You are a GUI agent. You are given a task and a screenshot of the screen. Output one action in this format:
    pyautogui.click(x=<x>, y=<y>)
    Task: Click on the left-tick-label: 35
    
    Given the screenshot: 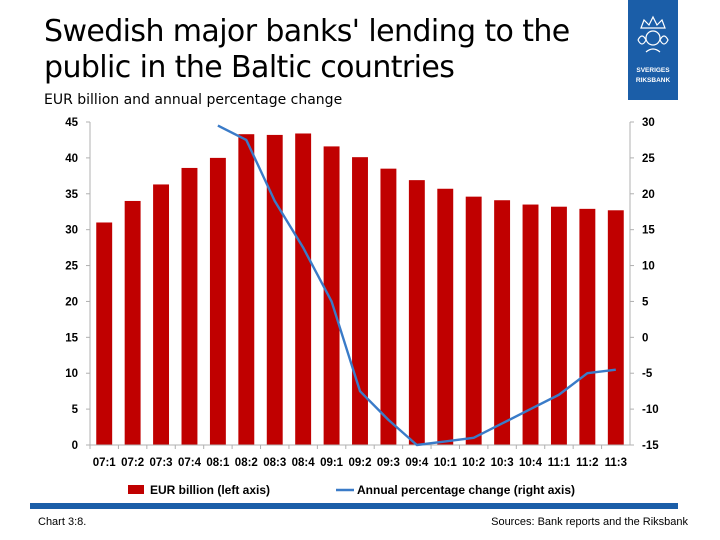 What is the action you would take?
    pyautogui.click(x=71, y=195)
    